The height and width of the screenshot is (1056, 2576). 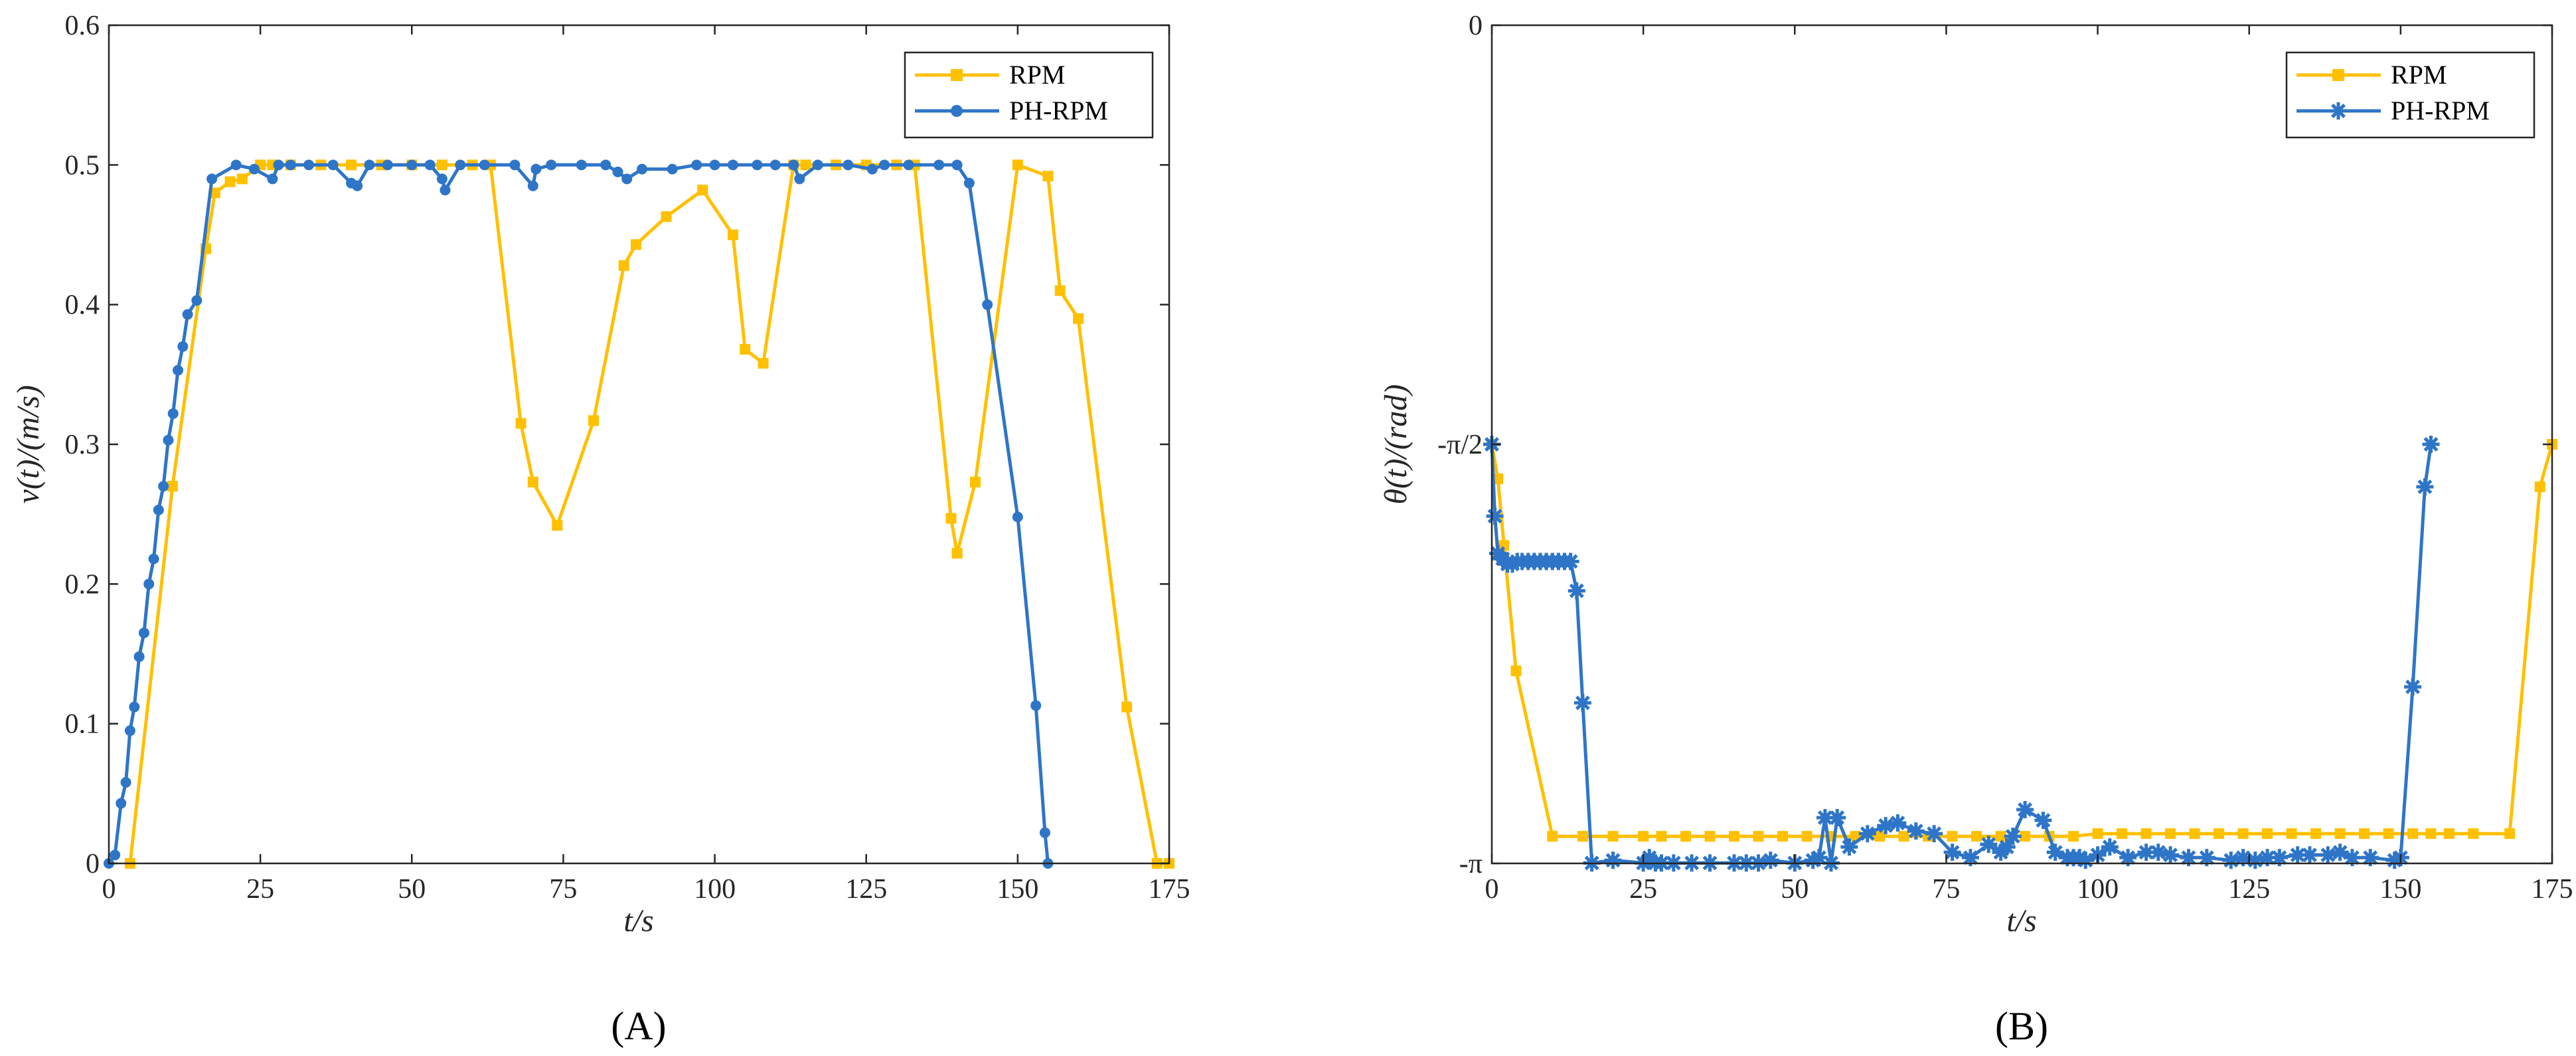 What do you see at coordinates (638, 920) in the screenshot?
I see `panel-a-x-axis-label: t/s` at bounding box center [638, 920].